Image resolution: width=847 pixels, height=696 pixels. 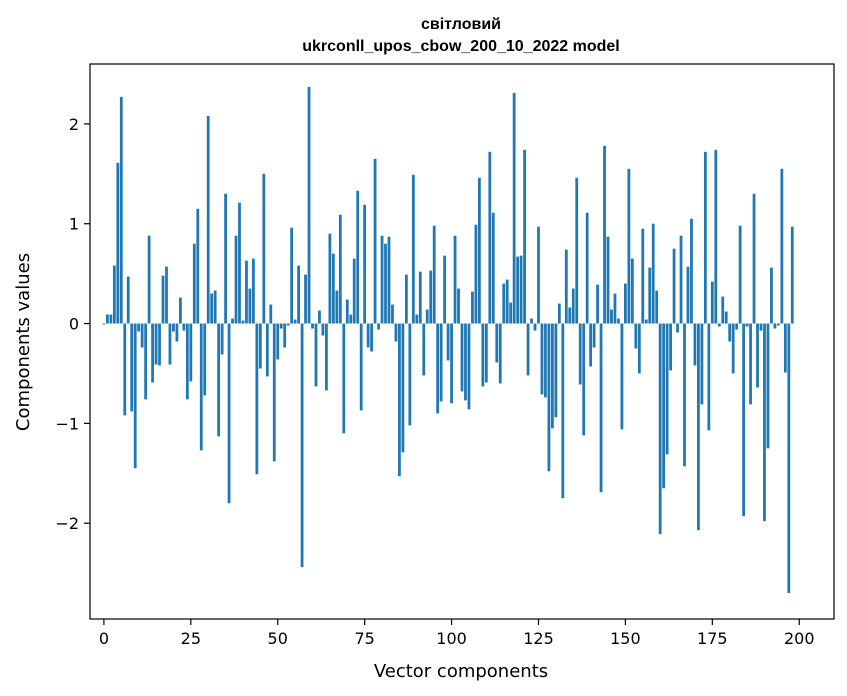 What do you see at coordinates (364, 638) in the screenshot?
I see `x-tick-label: 75` at bounding box center [364, 638].